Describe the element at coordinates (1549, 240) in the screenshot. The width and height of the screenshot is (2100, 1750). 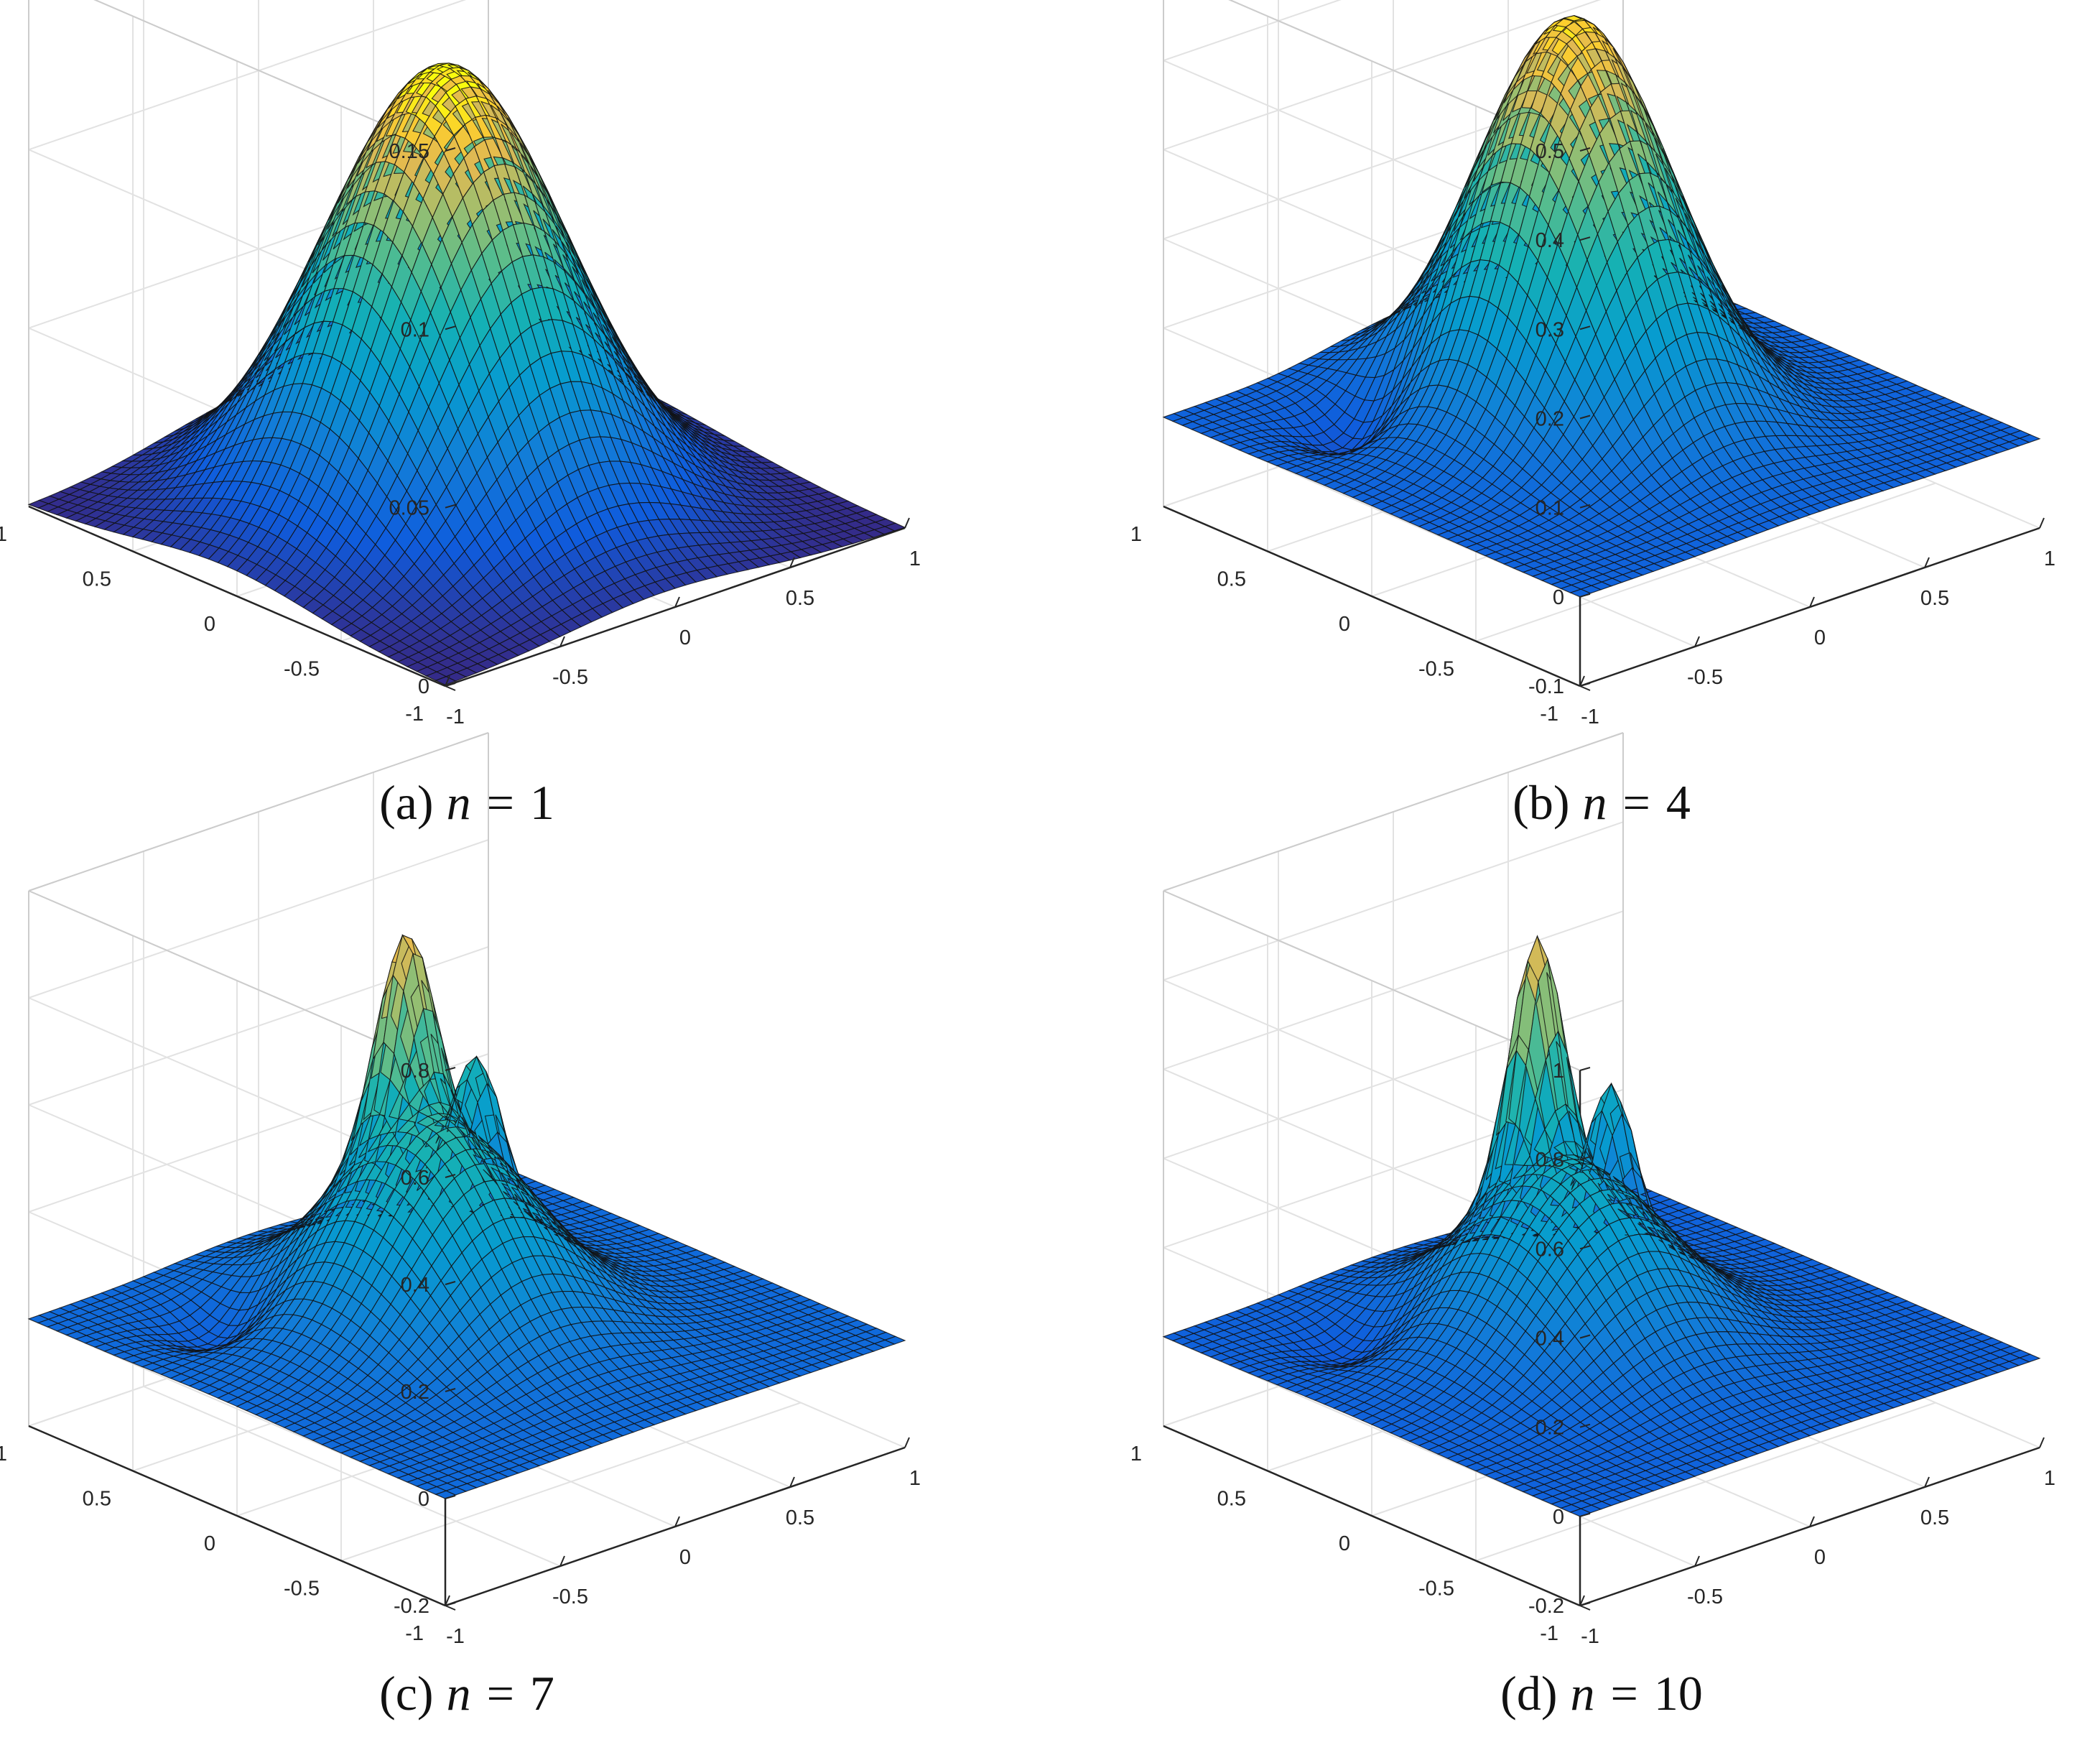
I see `z-tick-label: 0.4` at that location.